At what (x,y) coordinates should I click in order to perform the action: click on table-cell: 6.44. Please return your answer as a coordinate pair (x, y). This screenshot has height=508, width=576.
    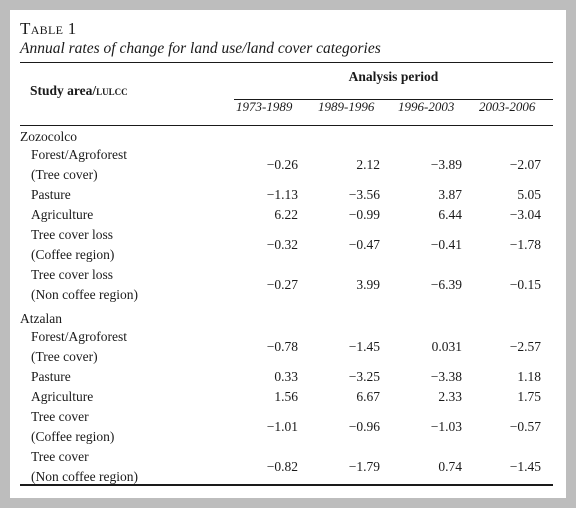
    Looking at the image, I should click on (450, 214).